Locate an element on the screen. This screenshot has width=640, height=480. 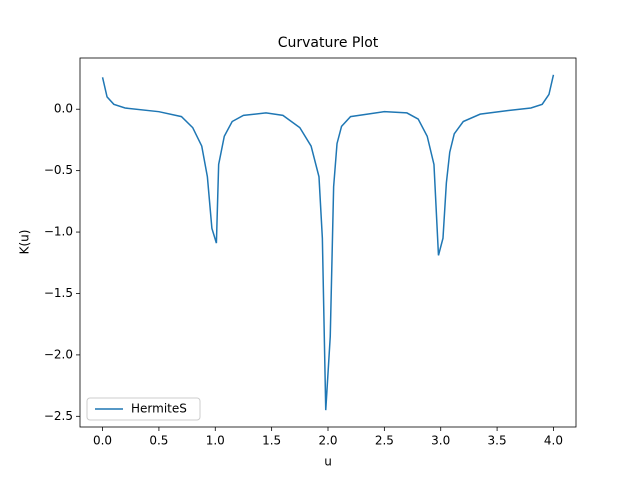
x-tick-label: 1.5 is located at coordinates (271, 441).